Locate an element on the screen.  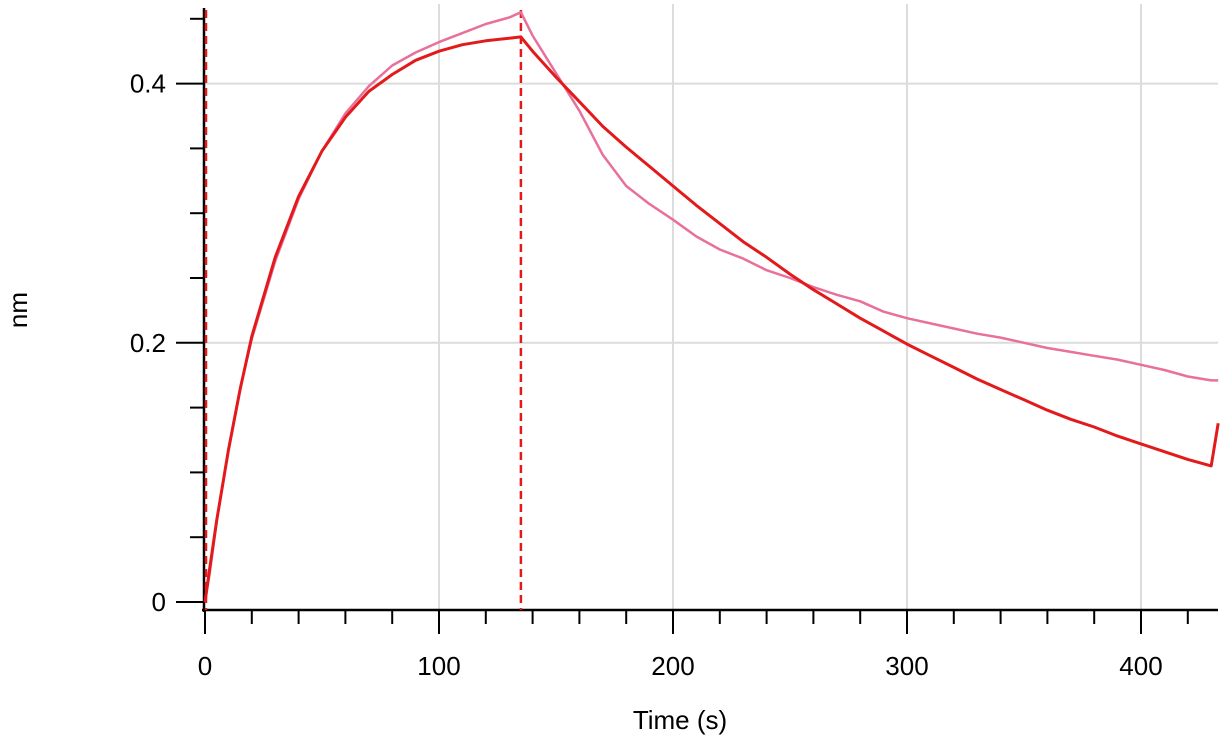
y-tick-label-2: 0.4 is located at coordinates (148, 84).